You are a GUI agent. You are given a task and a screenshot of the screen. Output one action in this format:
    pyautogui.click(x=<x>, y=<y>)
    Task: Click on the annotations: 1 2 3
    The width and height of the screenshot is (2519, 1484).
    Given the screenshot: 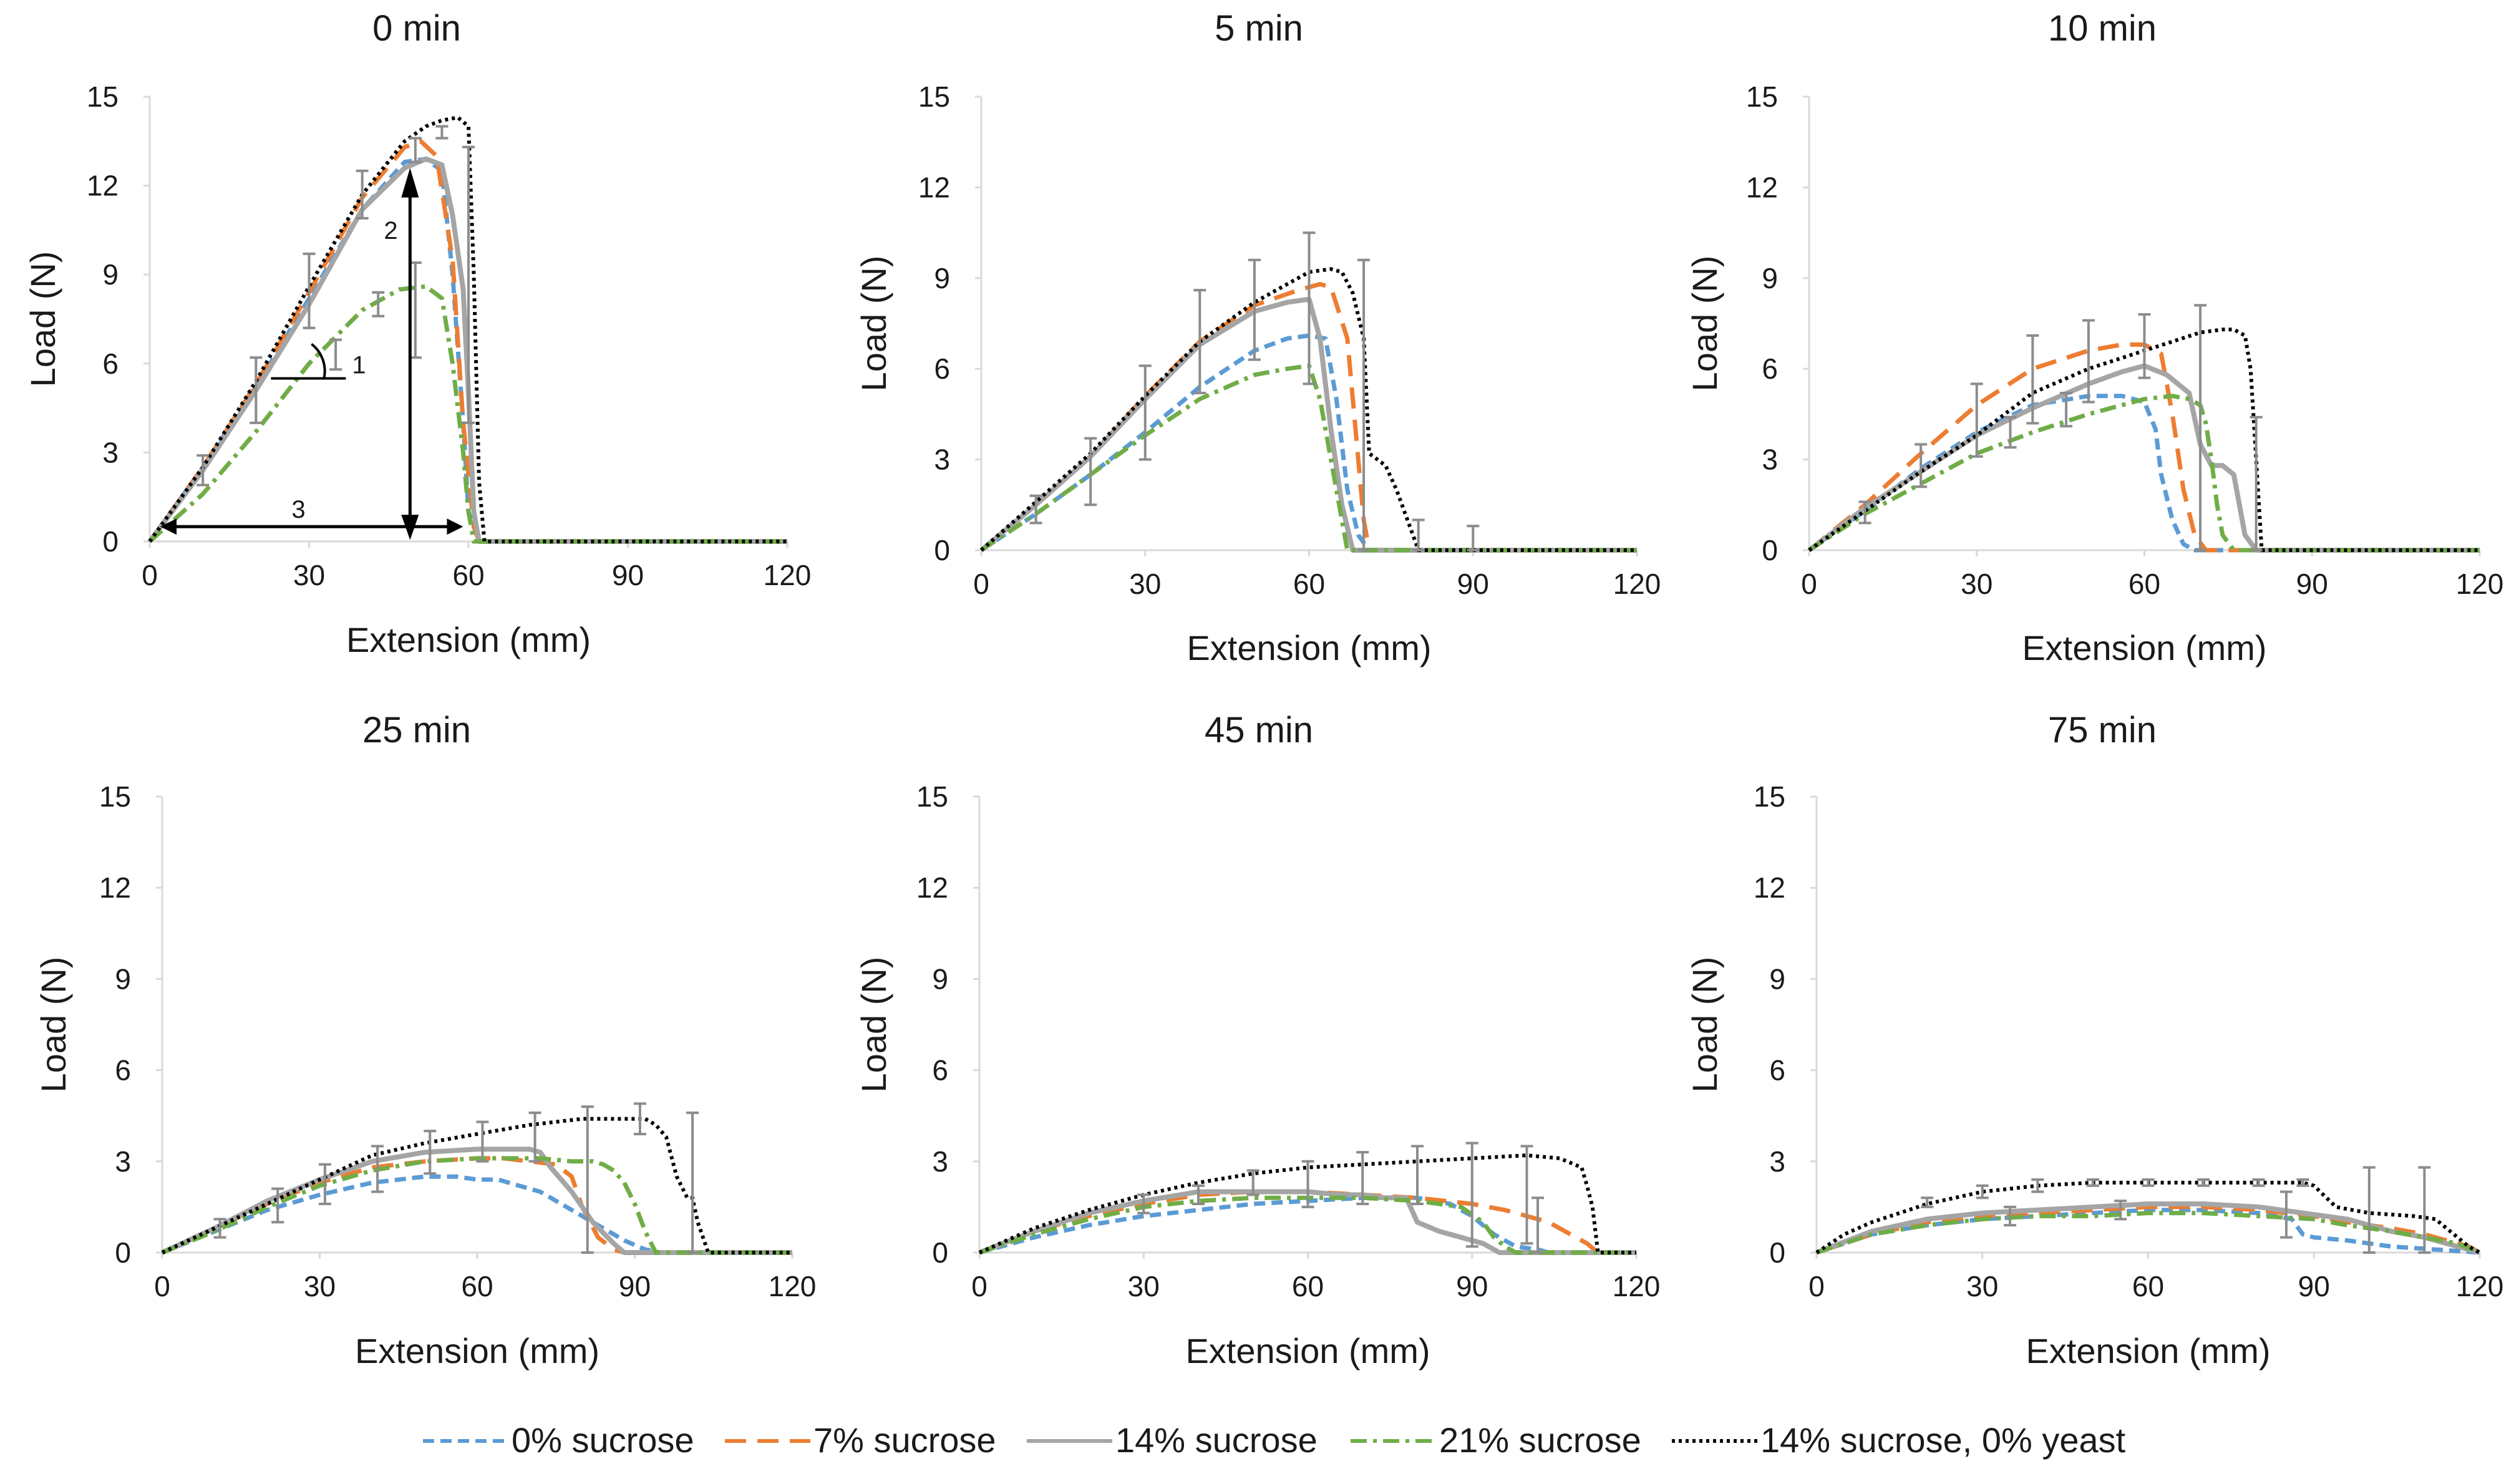 What is the action you would take?
    pyautogui.click(x=312, y=354)
    